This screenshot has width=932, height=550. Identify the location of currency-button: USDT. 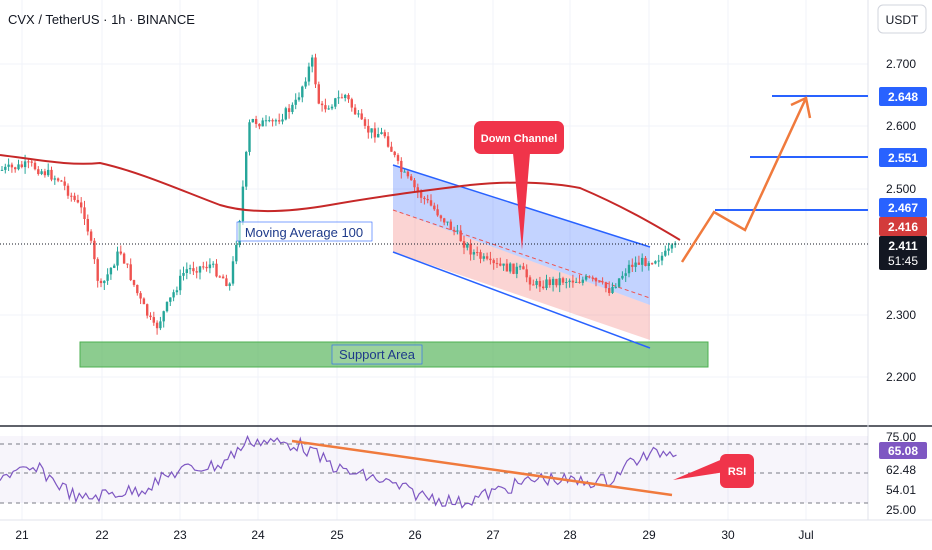
(902, 19).